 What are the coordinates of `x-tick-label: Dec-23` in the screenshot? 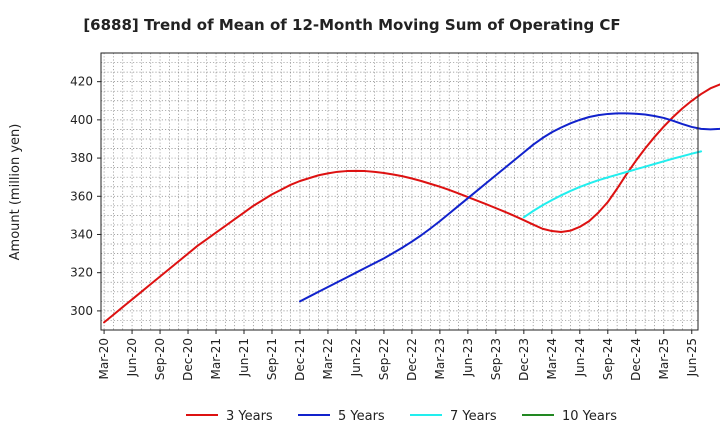 It's located at (524, 359).